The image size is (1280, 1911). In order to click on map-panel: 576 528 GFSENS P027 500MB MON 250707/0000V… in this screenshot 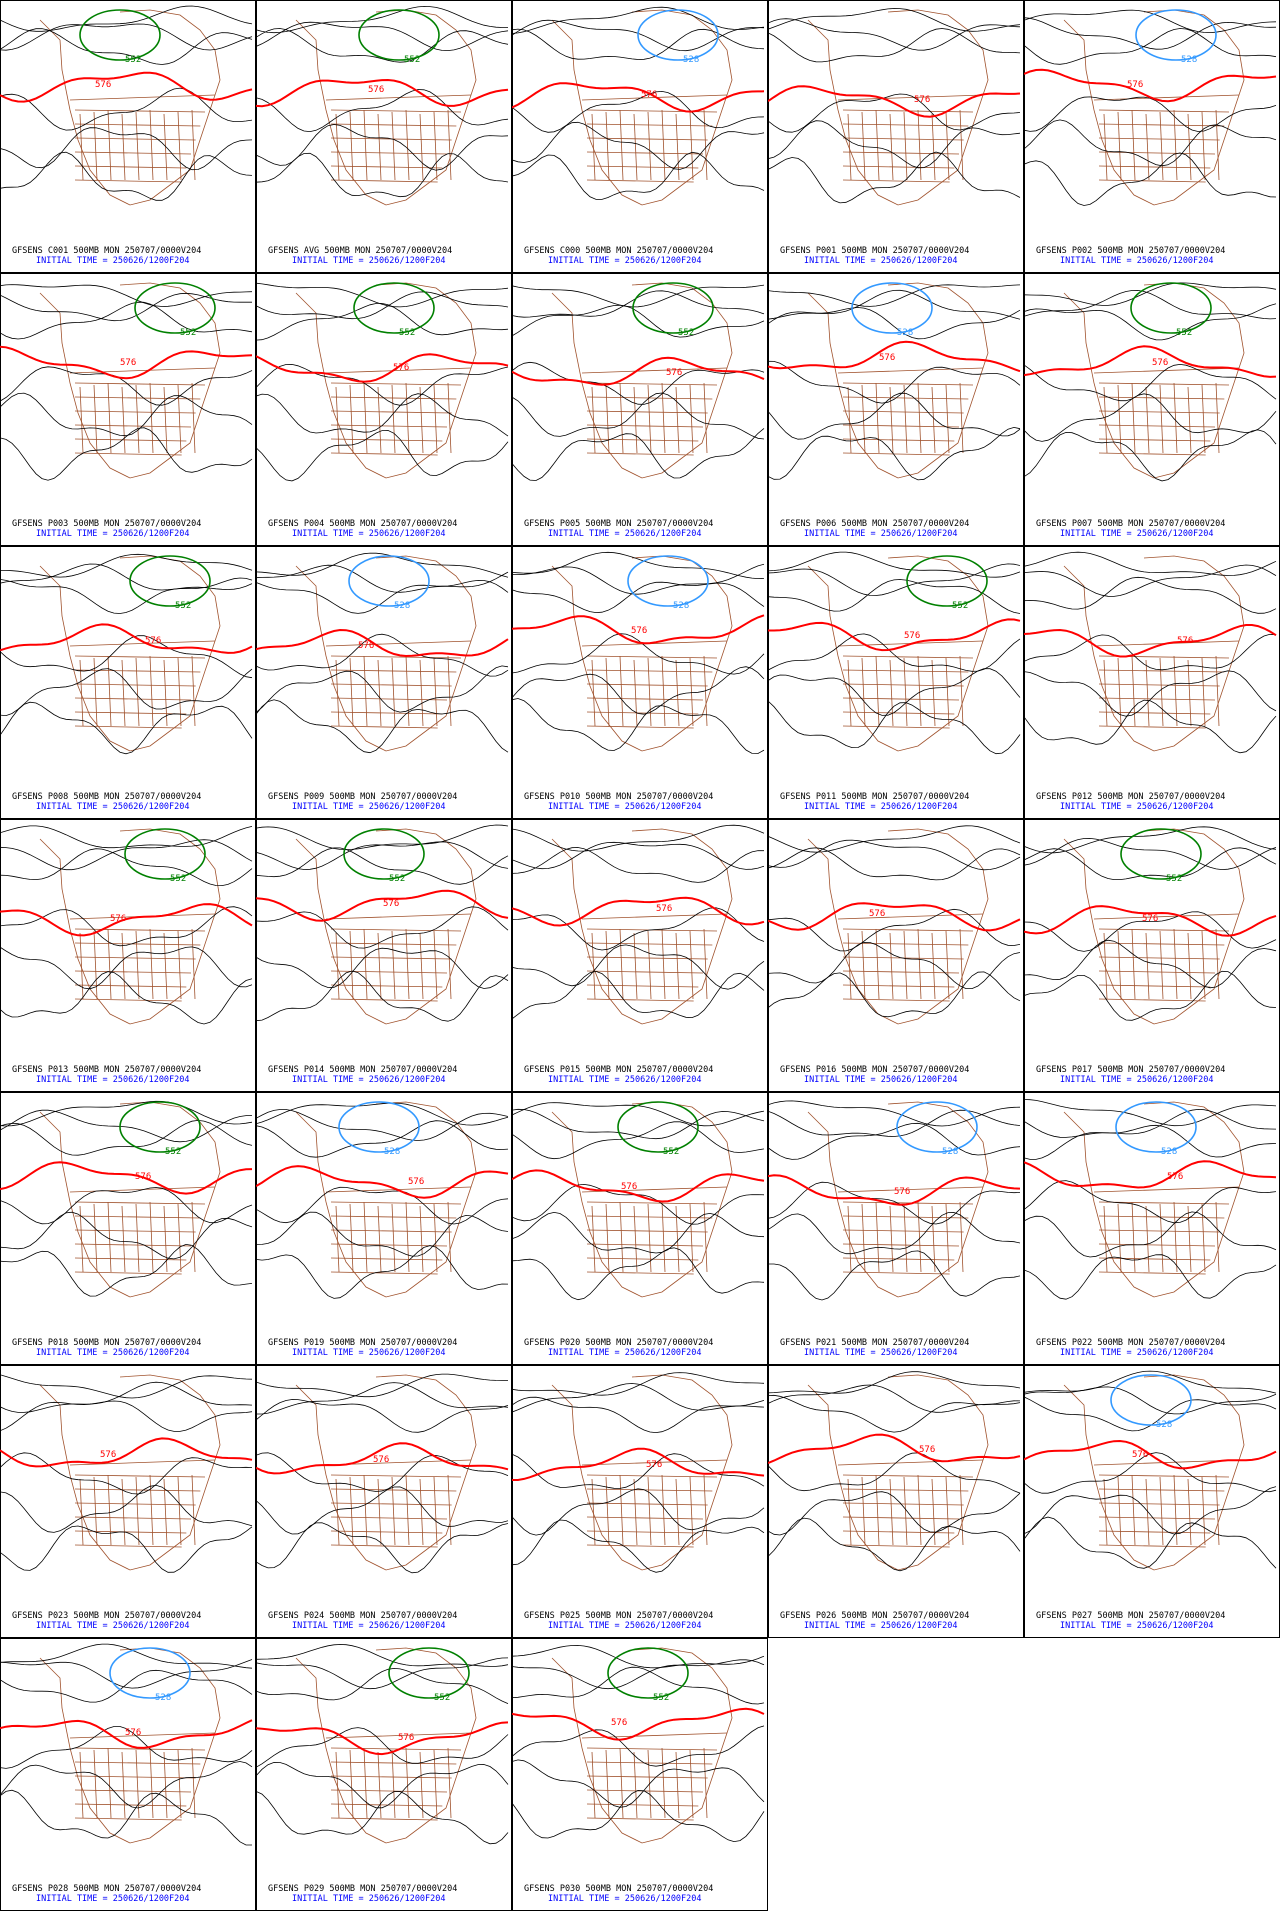, I will do `click(1152, 1501)`.